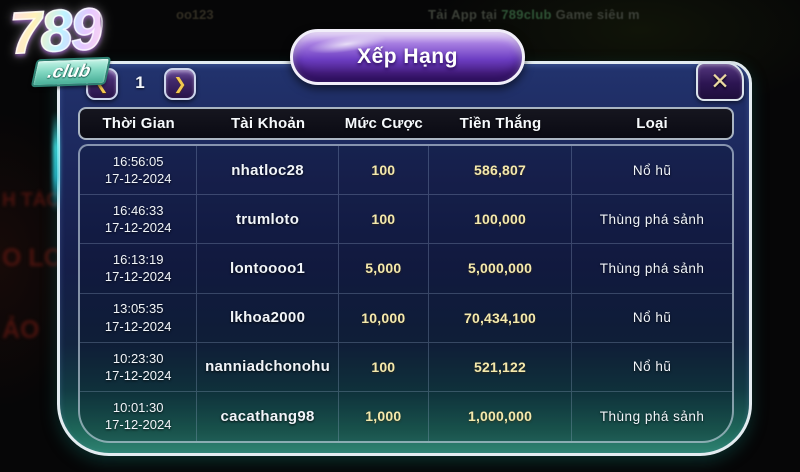  Describe the element at coordinates (268, 170) in the screenshot. I see `cell-account: nhatloc28` at that location.